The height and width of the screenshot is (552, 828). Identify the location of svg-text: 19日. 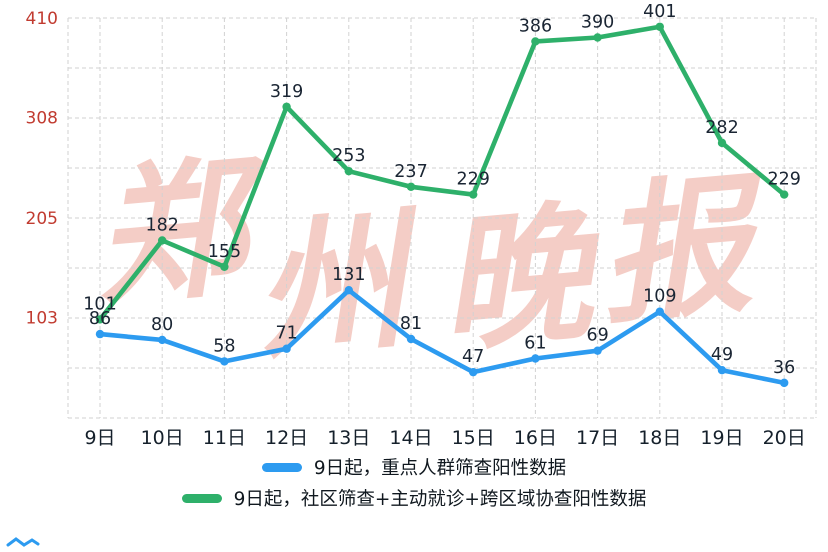
(721, 437).